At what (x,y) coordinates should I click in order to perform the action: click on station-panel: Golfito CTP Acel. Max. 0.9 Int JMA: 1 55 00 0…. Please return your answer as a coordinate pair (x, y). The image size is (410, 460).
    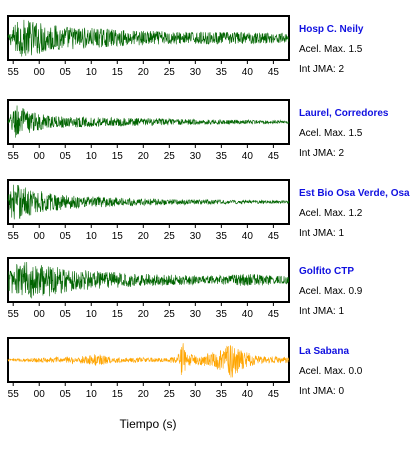
    Looking at the image, I should click on (185, 288).